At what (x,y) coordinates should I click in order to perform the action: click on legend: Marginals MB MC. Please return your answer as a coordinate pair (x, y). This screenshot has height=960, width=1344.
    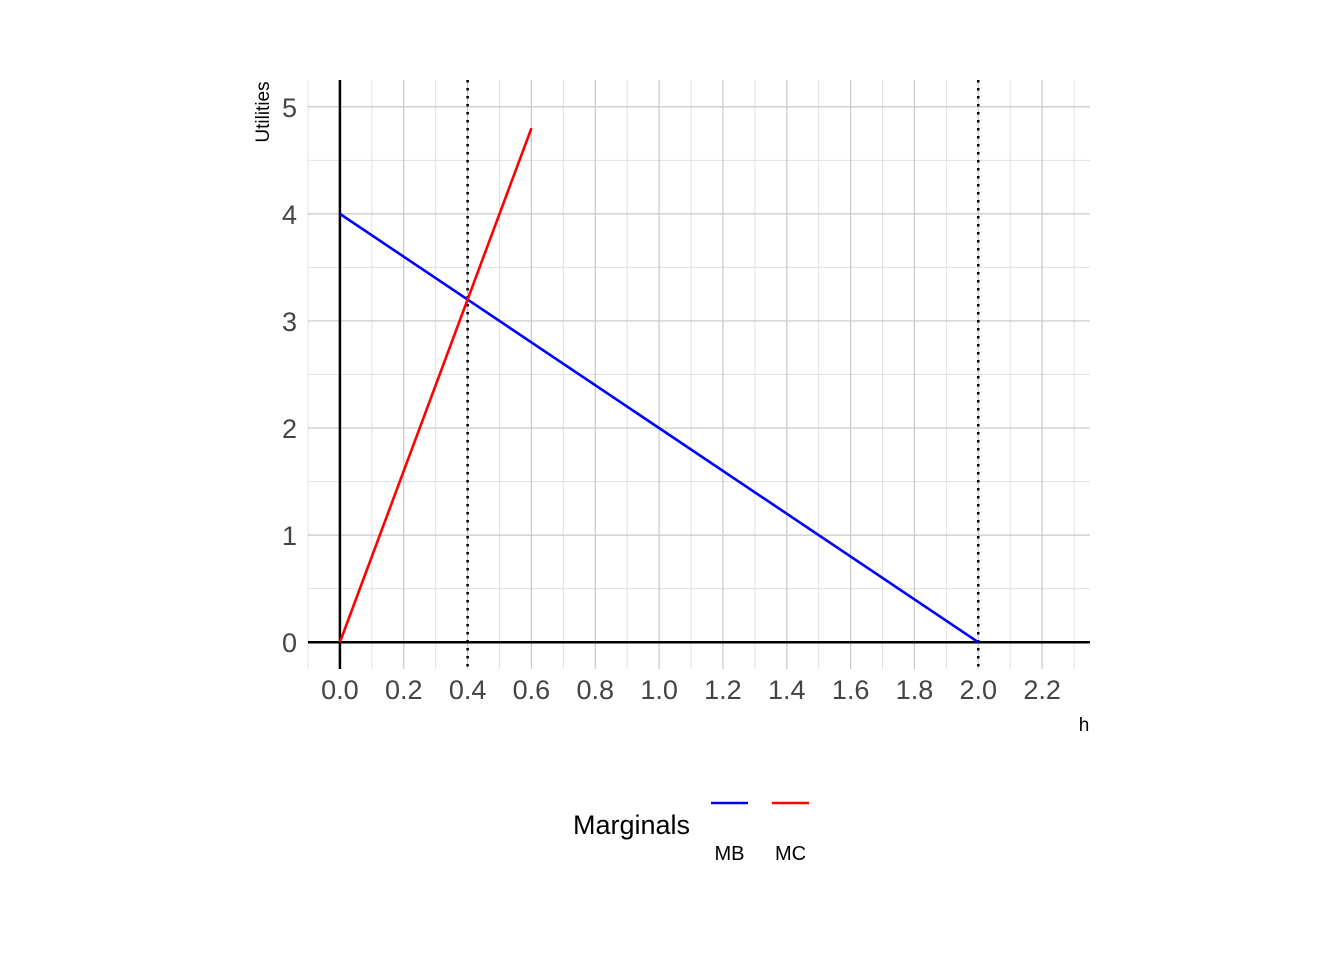
    Looking at the image, I should click on (691, 833).